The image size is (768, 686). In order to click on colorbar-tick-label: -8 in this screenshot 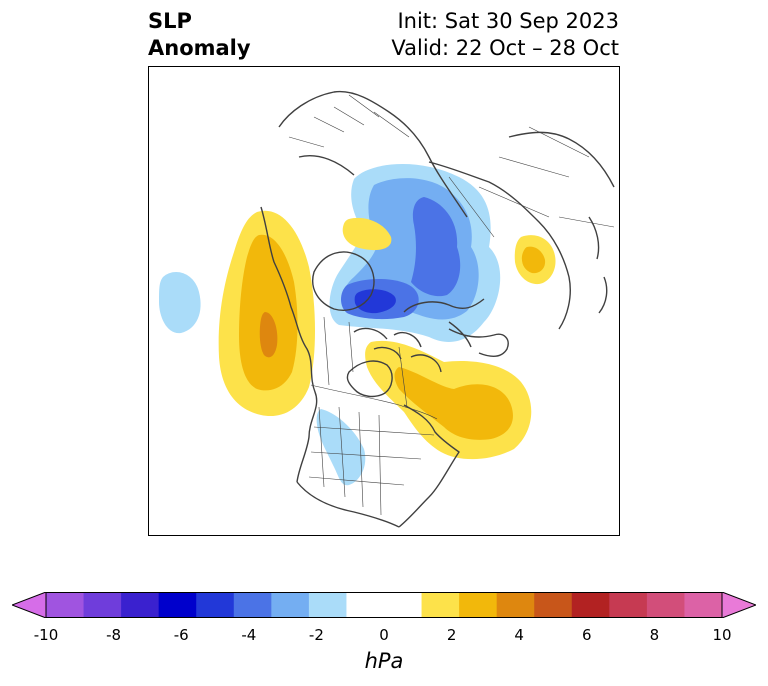, I will do `click(114, 635)`.